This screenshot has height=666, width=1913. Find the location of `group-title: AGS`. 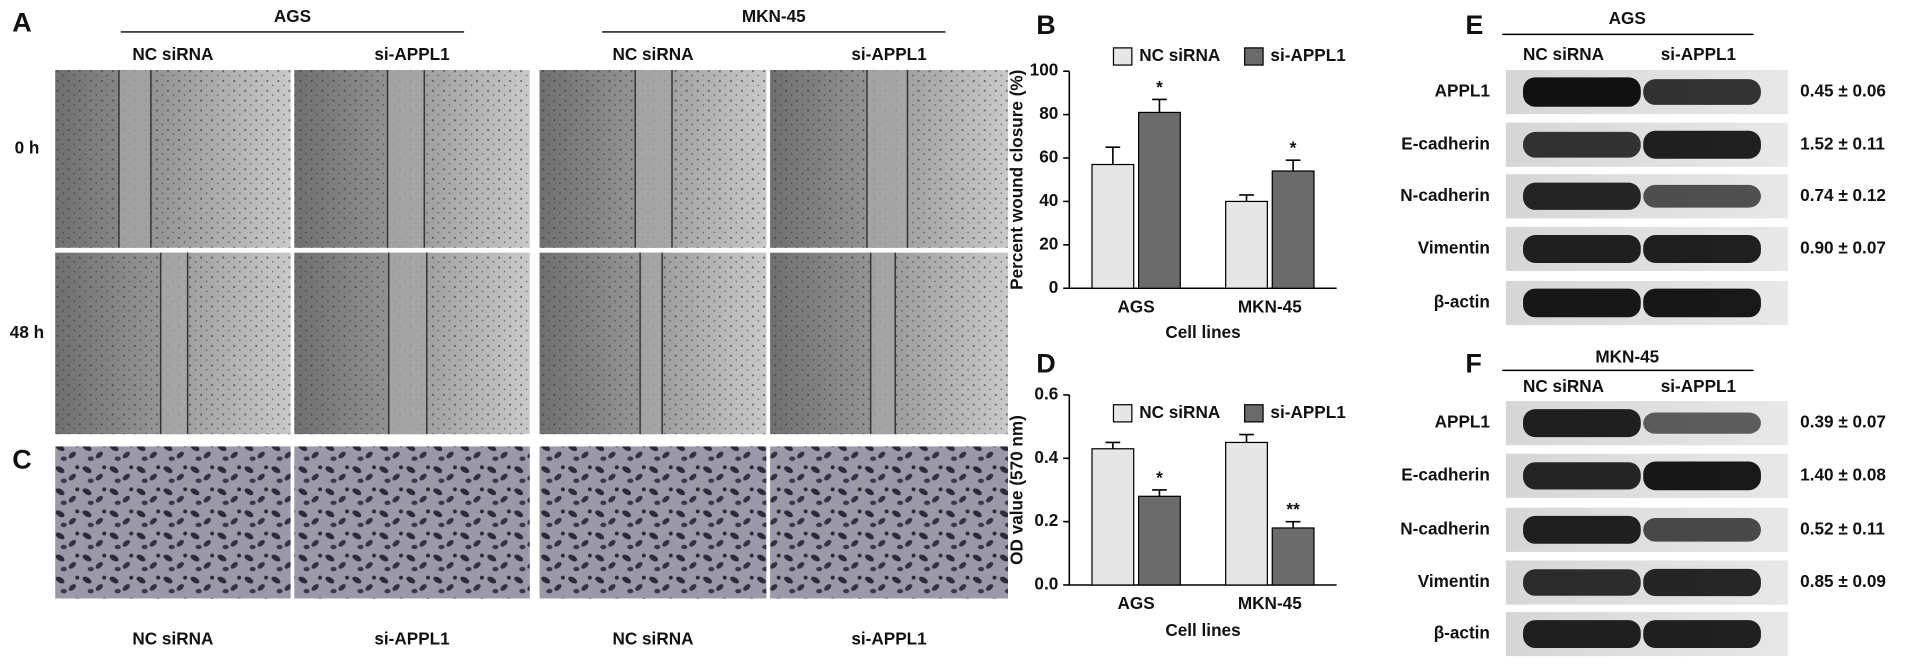

group-title: AGS is located at coordinates (292, 16).